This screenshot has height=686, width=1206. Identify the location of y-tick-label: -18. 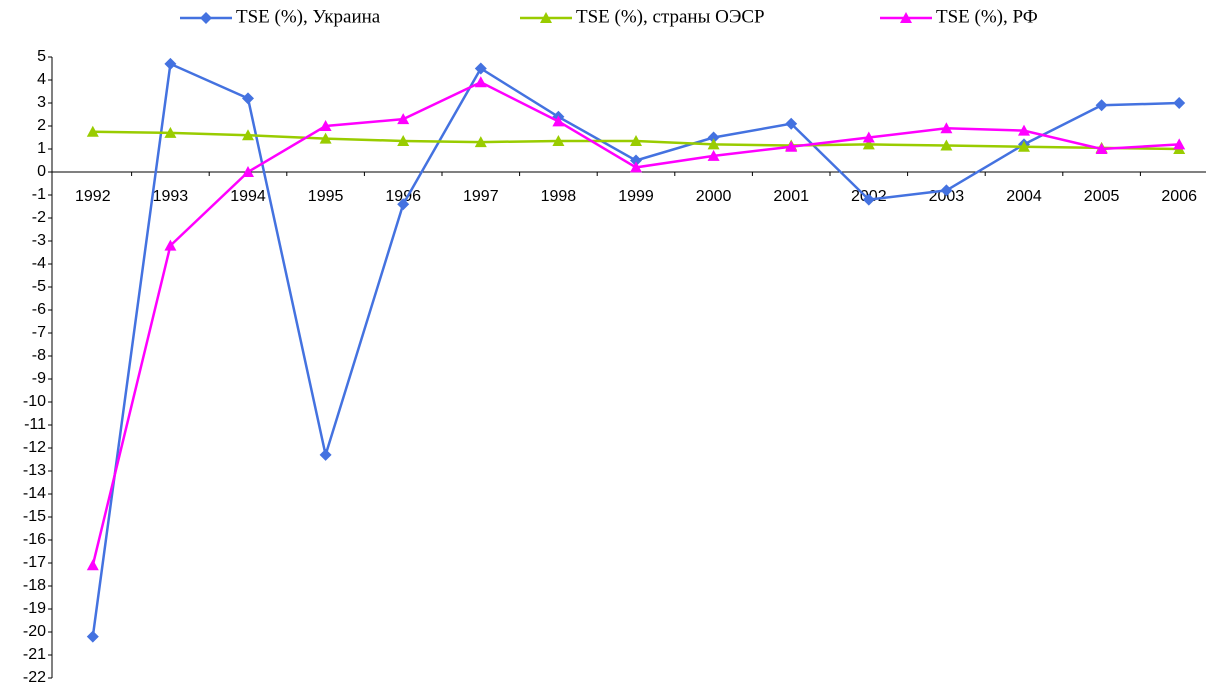
(34, 585).